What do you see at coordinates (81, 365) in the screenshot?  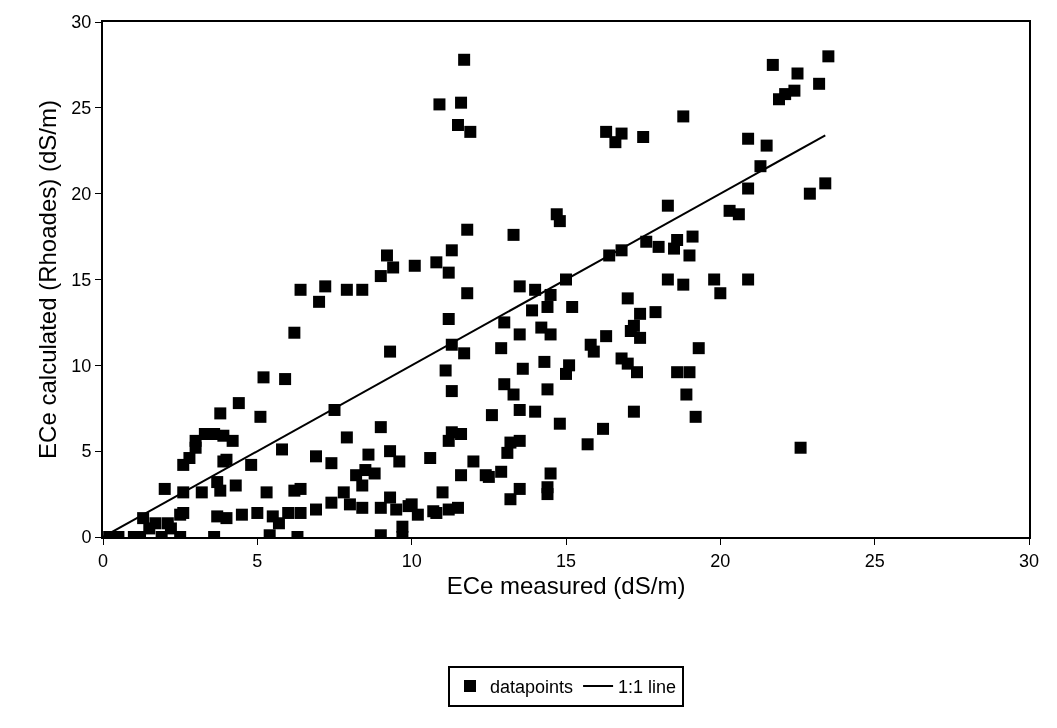 I see `y-tick-label: 10` at bounding box center [81, 365].